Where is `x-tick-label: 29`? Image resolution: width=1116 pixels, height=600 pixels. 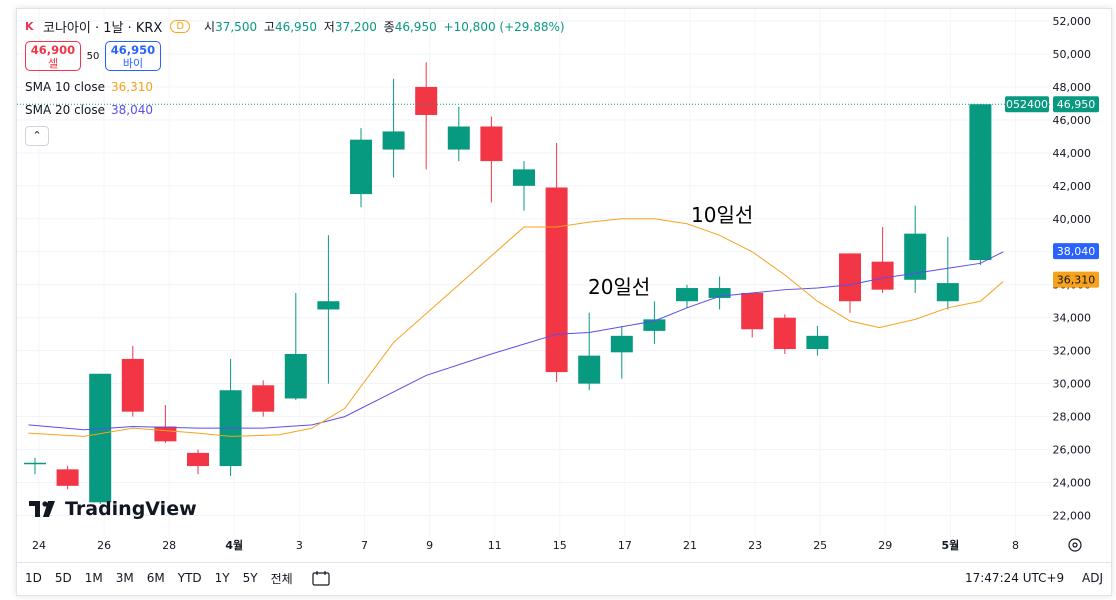
x-tick-label: 29 is located at coordinates (885, 545).